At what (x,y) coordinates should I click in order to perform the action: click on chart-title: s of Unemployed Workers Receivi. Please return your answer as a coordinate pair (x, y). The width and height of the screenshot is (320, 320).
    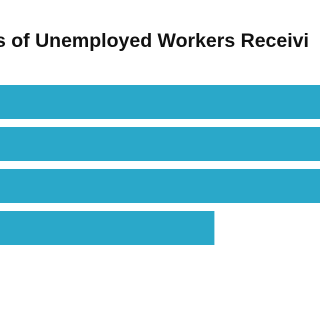
    Looking at the image, I should click on (154, 41).